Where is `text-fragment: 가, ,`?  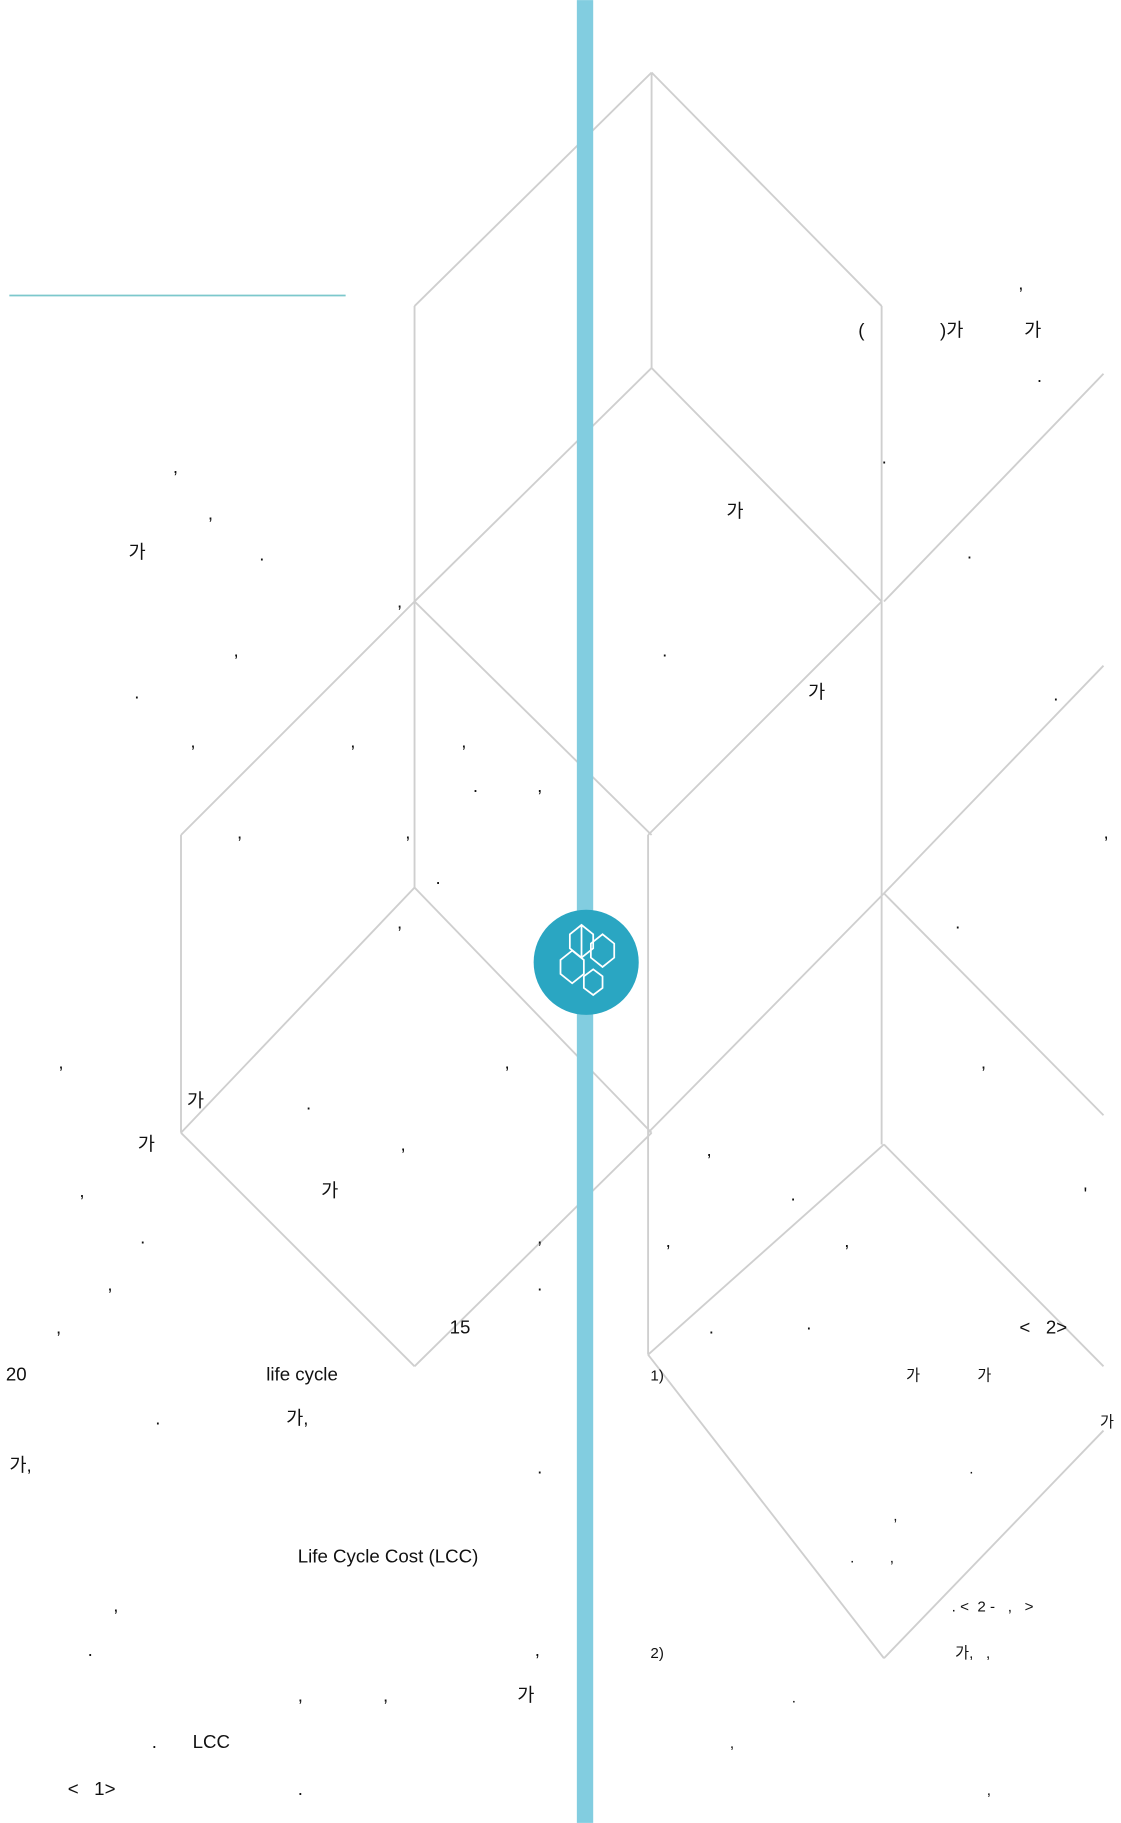
text-fragment: 가, , is located at coordinates (972, 1653).